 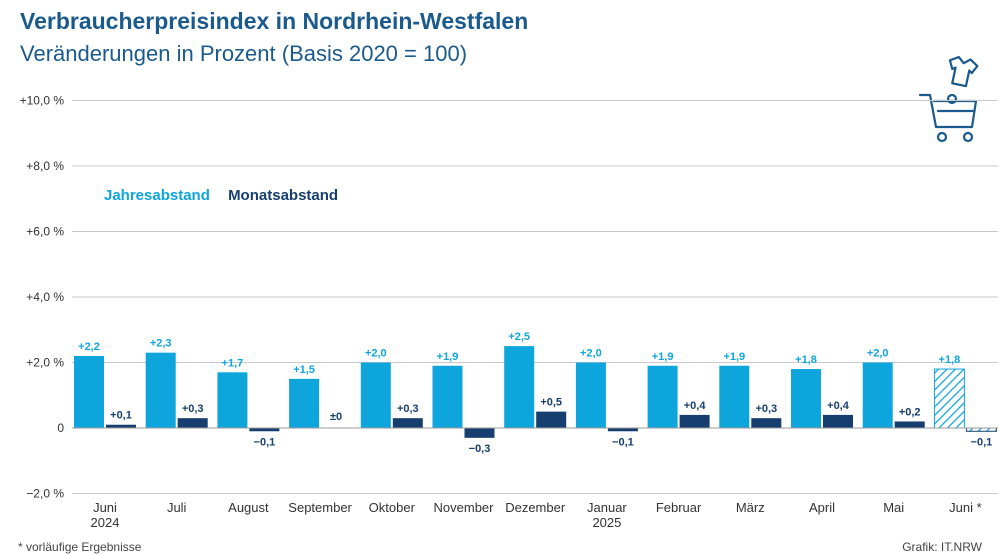 What do you see at coordinates (45, 297) in the screenshot?
I see `y-tick-label: +4,0 %` at bounding box center [45, 297].